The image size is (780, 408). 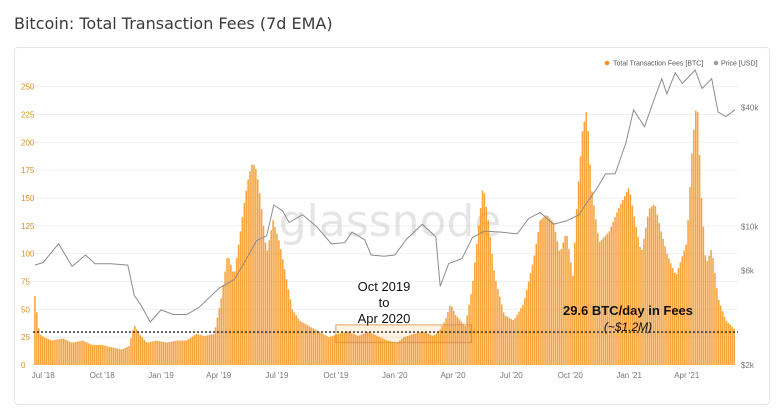 What do you see at coordinates (384, 286) in the screenshot?
I see `period-annotation-line1: Oct 2019` at bounding box center [384, 286].